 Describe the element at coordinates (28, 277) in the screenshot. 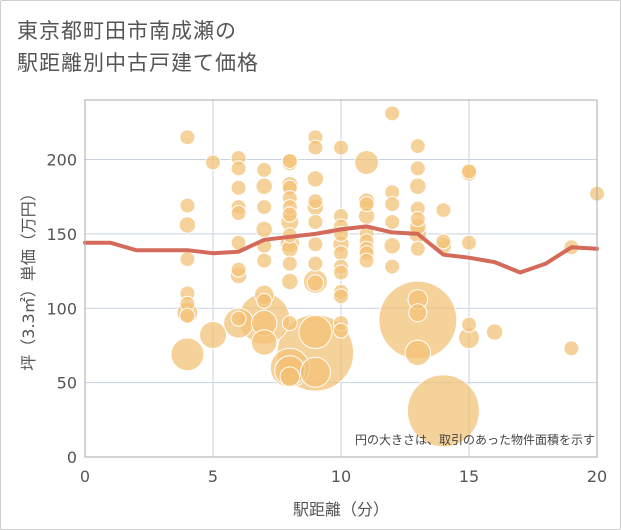

I see `y-axis-label: 坪（3.3㎡）単価（万円）` at that location.